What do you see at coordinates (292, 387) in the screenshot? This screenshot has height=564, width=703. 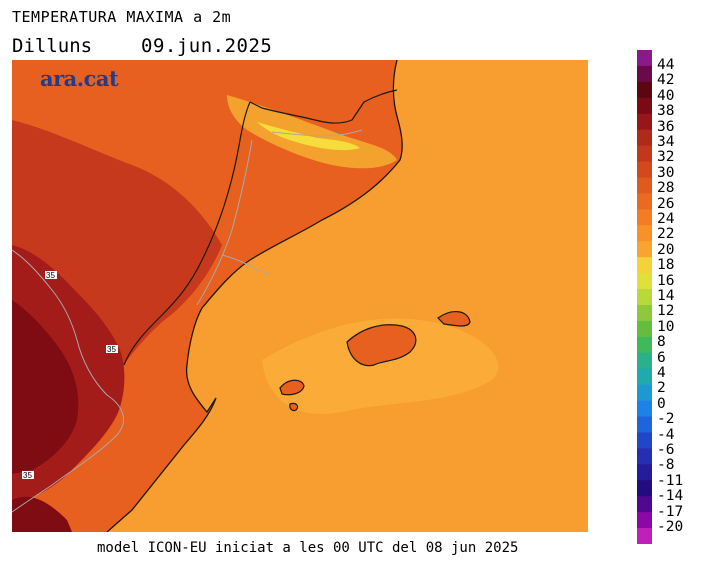 I see `ibiza-island` at bounding box center [292, 387].